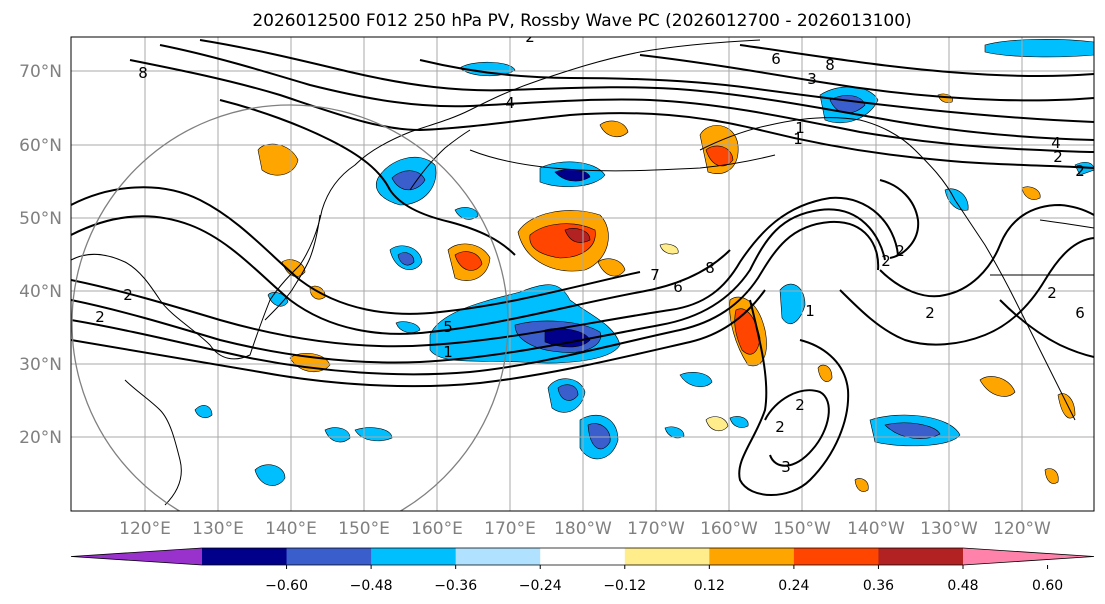 Image resolution: width=1105 pixels, height=604 pixels. Describe the element at coordinates (40, 365) in the screenshot. I see `lat-label-30n: 30°N` at that location.